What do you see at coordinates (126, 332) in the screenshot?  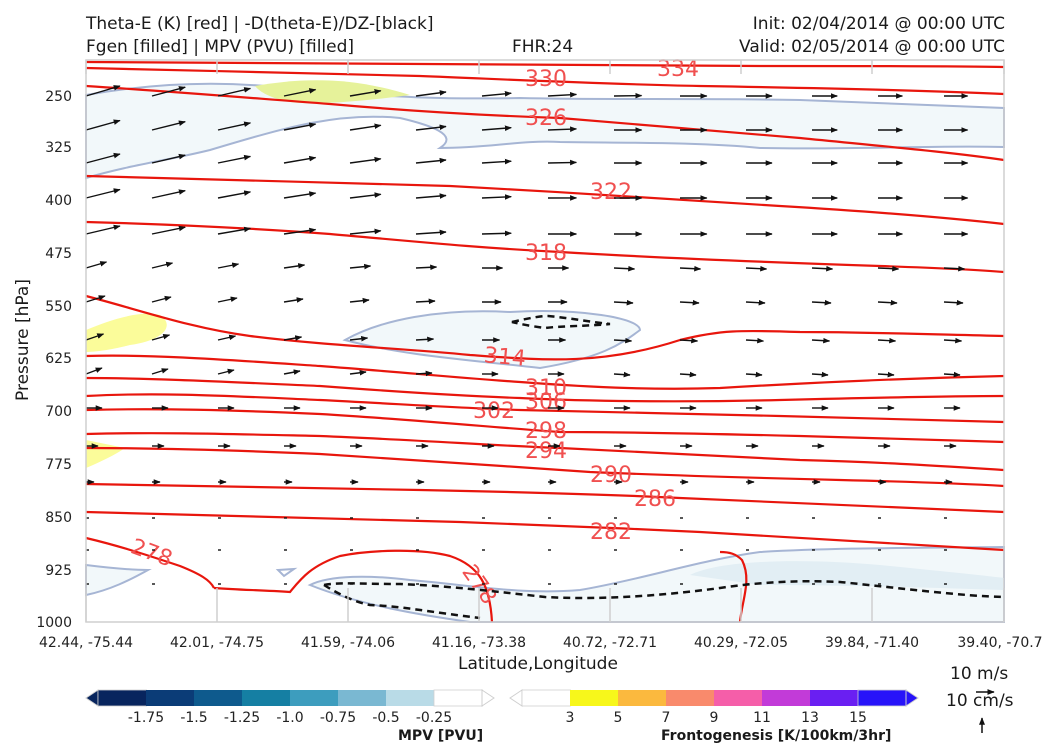 I see `fgen-fill-mid` at bounding box center [126, 332].